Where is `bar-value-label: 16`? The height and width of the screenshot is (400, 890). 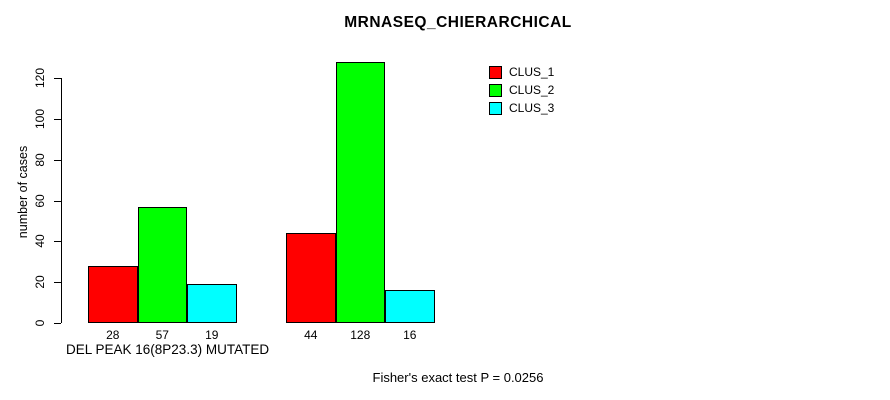
bar-value-label: 16 is located at coordinates (410, 335).